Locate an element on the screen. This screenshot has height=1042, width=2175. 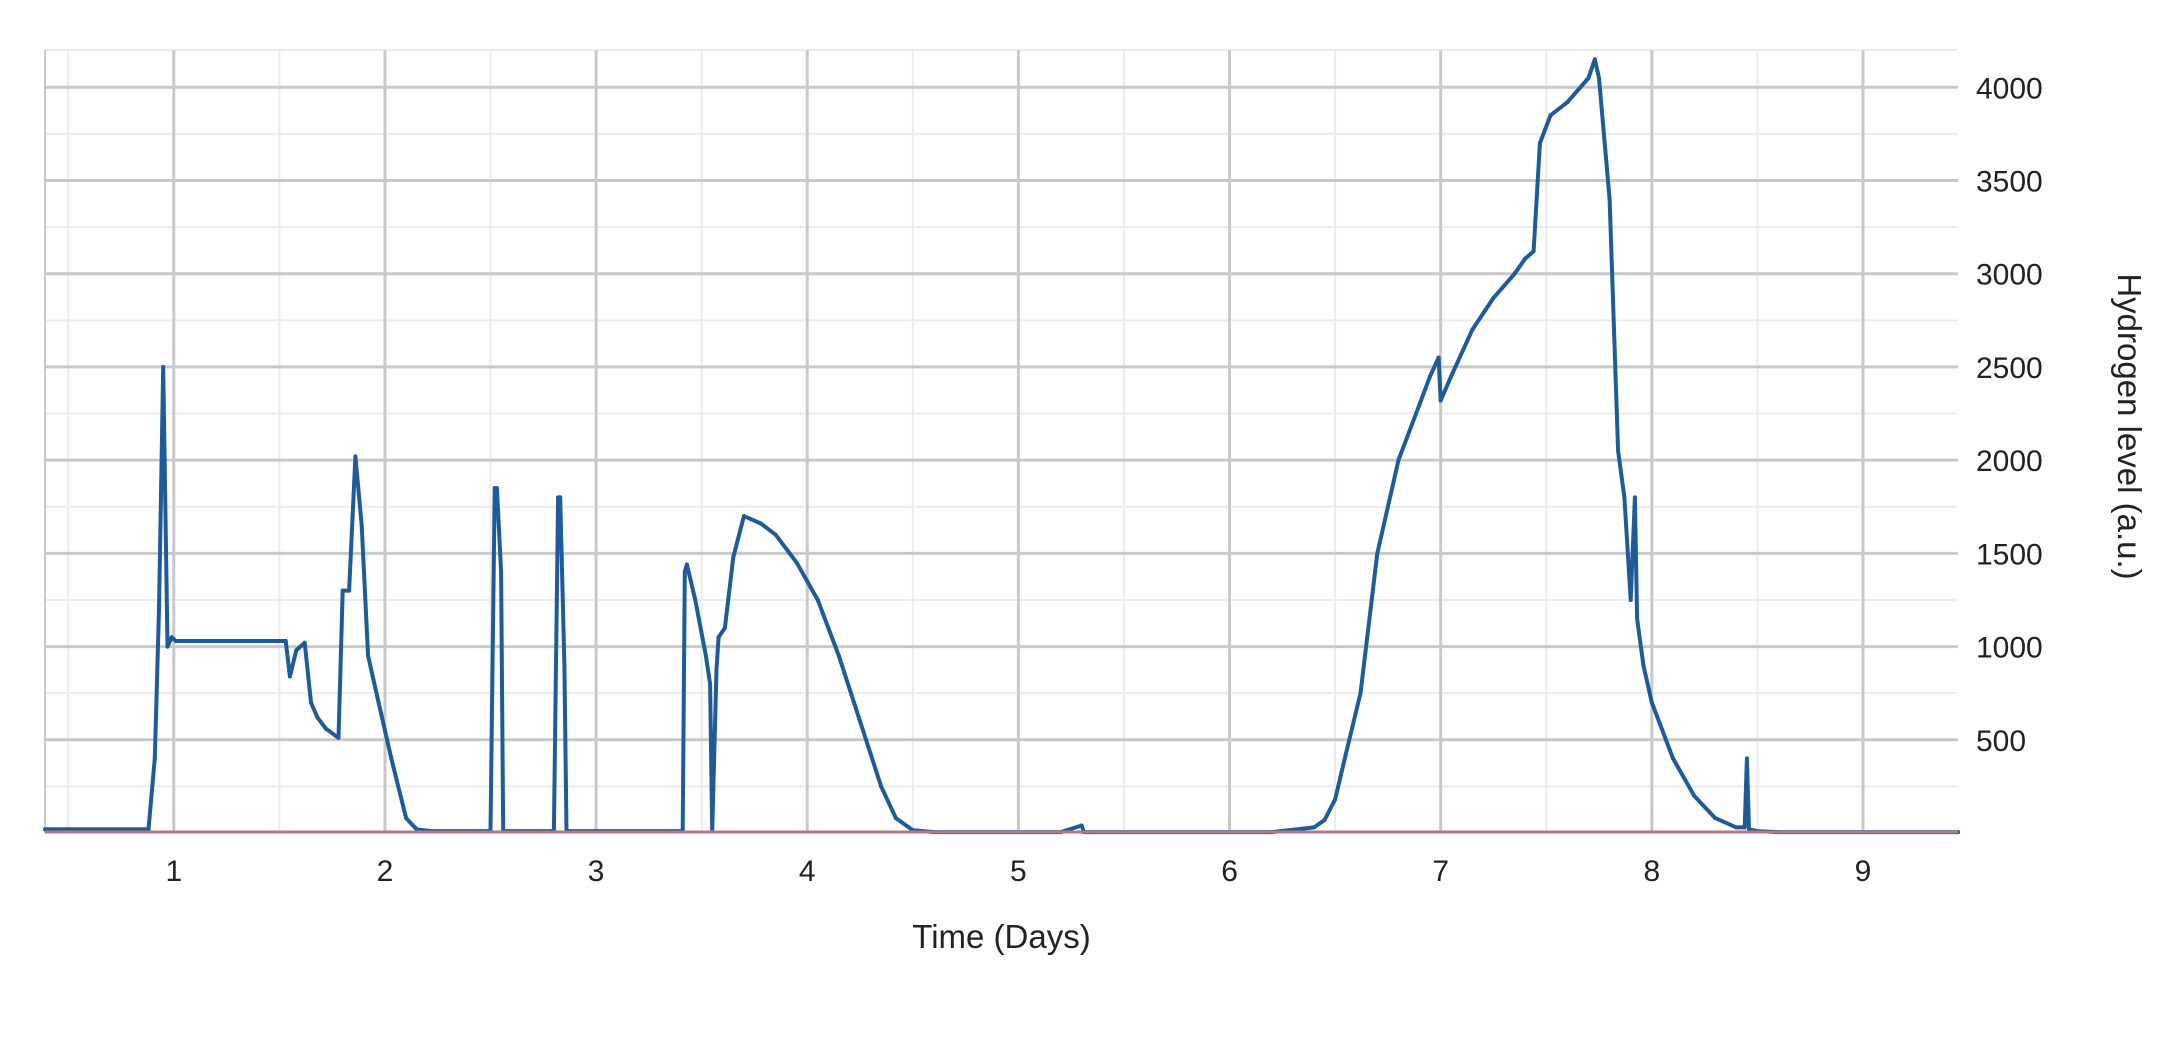
y-tick-label: 3500 is located at coordinates (2009, 182).